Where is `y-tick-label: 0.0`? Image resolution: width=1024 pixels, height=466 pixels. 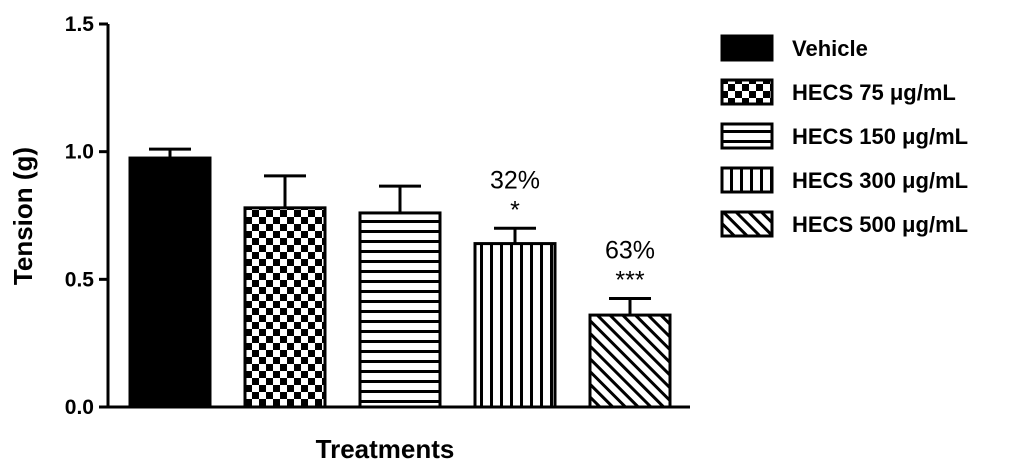
y-tick-label: 0.0 is located at coordinates (79, 407).